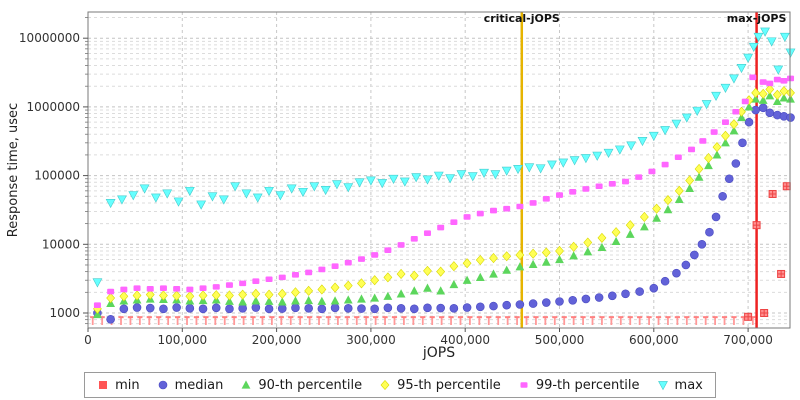 This screenshot has width=800, height=400. What do you see at coordinates (310, 385) in the screenshot?
I see `legend-label: 90-th percentile` at bounding box center [310, 385].